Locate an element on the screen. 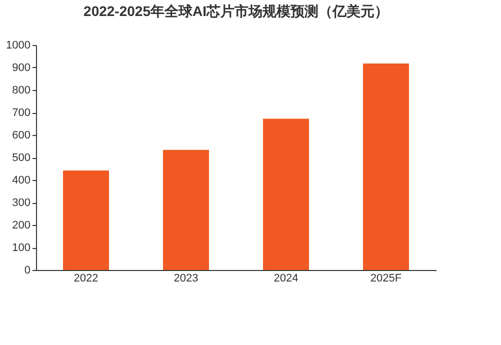 The image size is (501, 345). y-tick-label: 1000 is located at coordinates (18, 46).